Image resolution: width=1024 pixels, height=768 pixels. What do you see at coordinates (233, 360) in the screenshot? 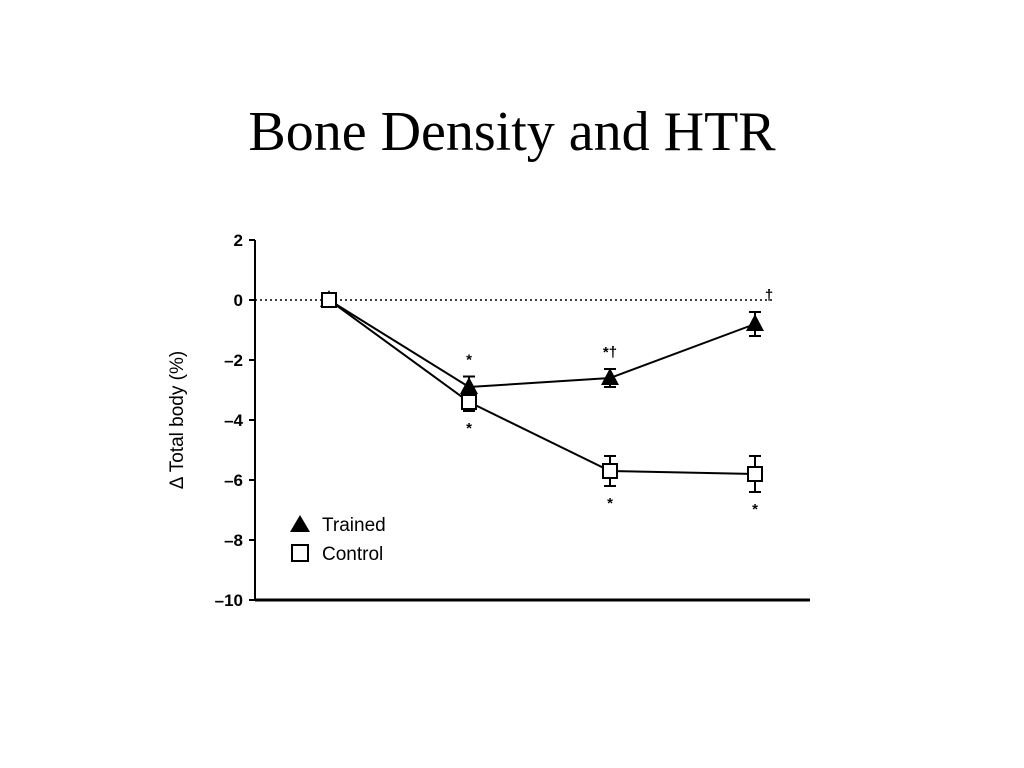
I see `y-tick-label: –2` at bounding box center [233, 360].